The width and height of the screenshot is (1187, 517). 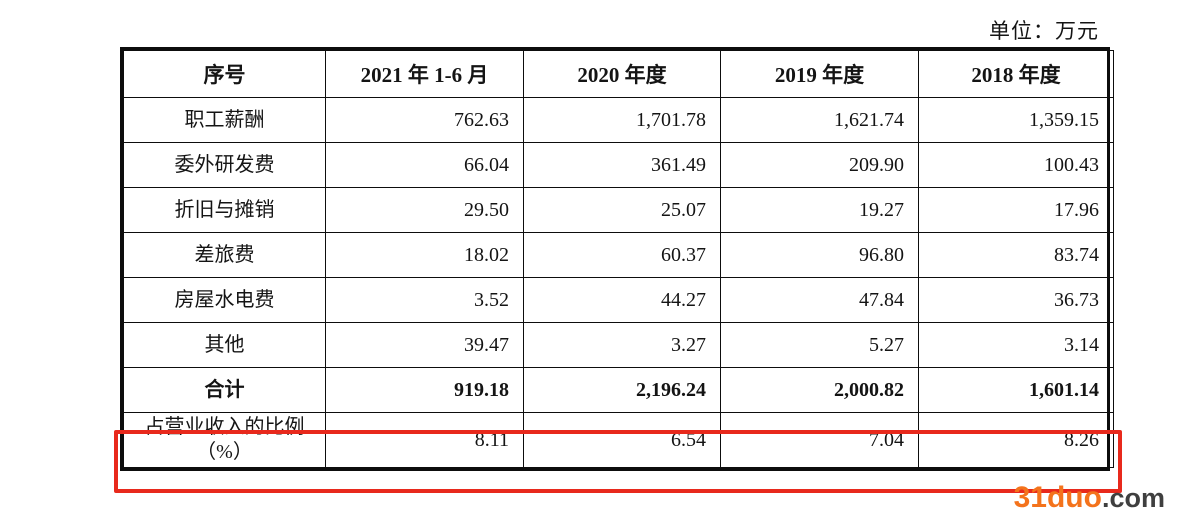 I want to click on cell-value: 66.04, so click(x=424, y=165).